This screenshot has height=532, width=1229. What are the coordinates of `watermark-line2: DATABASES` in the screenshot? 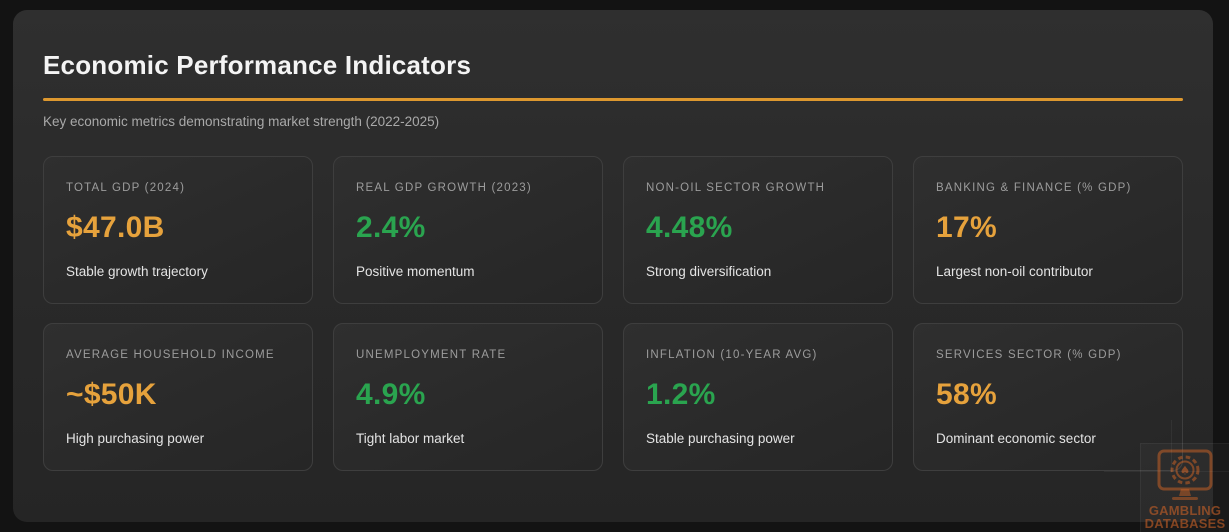 It's located at (1185, 523).